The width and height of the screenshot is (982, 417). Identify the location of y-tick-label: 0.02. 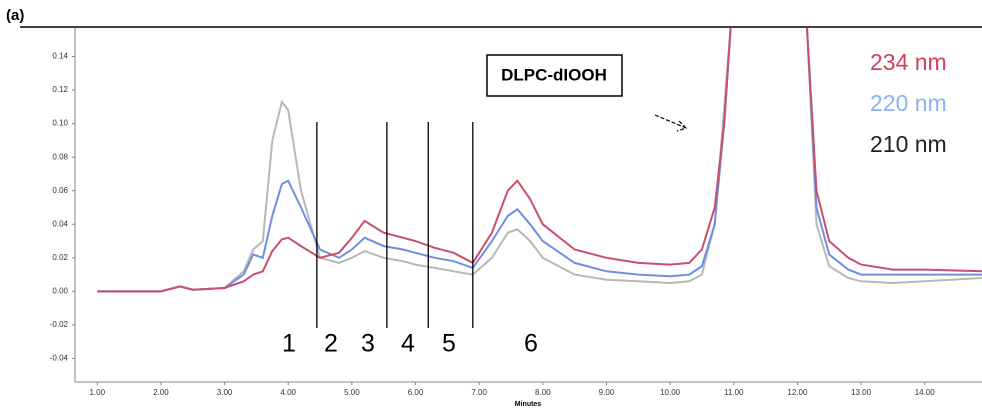
(60, 257).